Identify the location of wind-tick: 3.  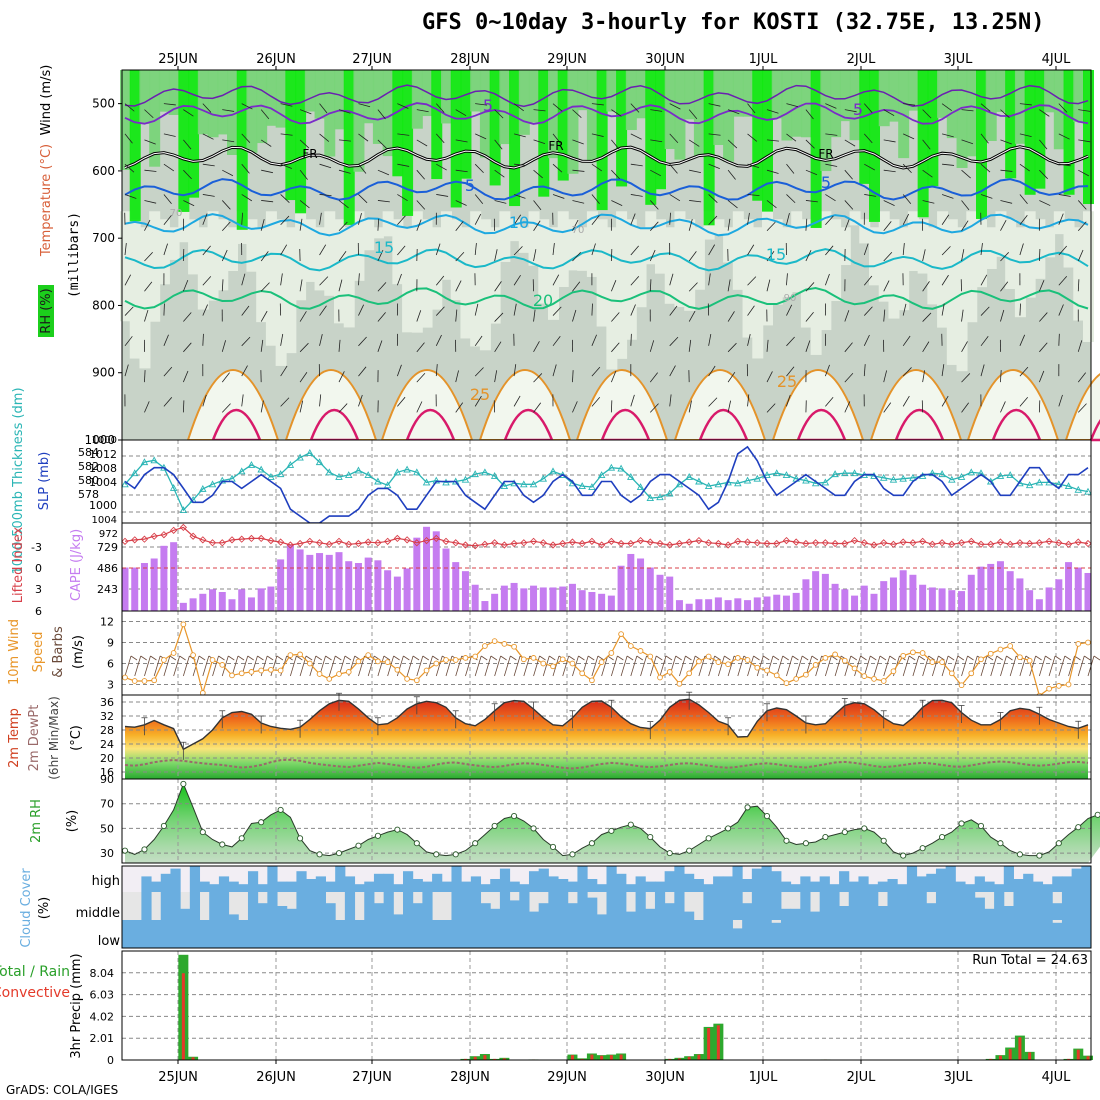
(110, 685).